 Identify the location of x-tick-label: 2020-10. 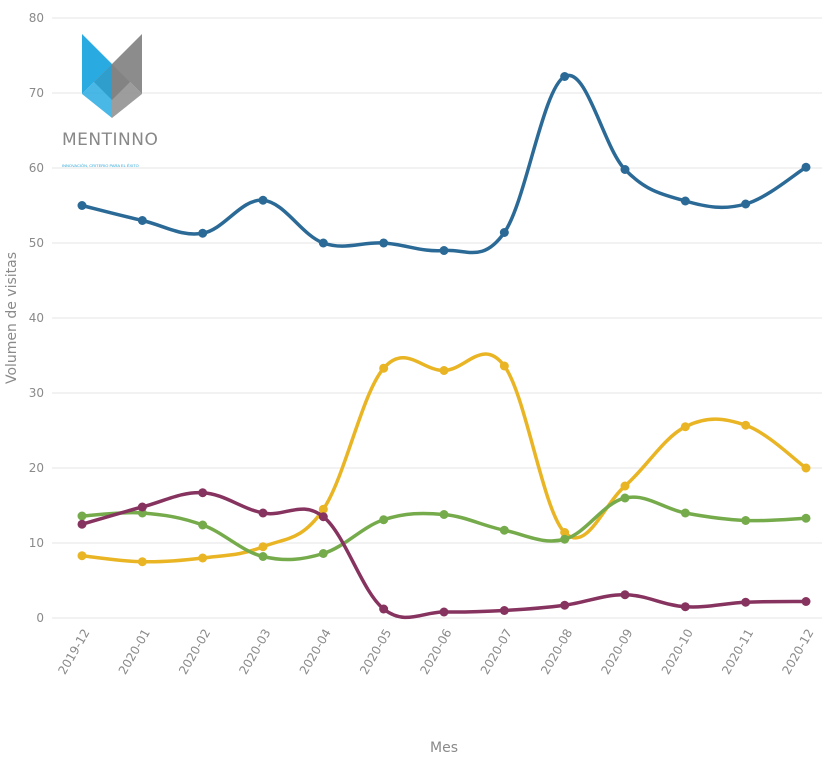
(677, 652).